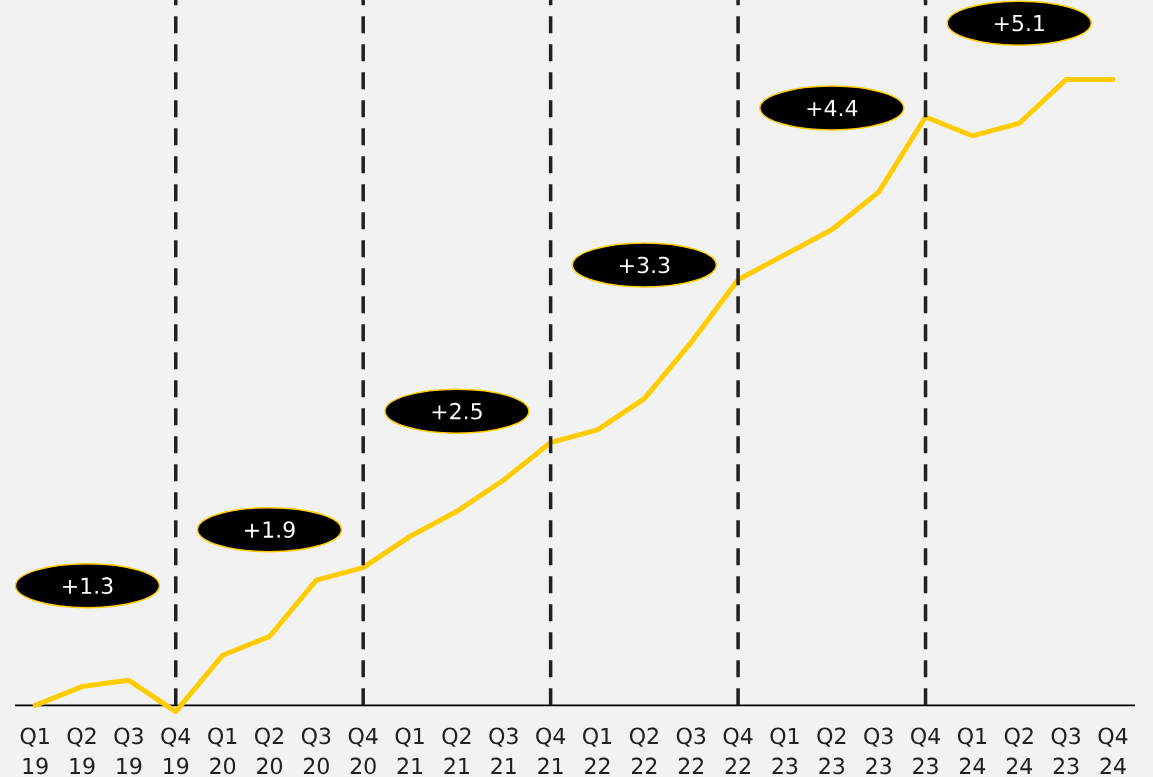  What do you see at coordinates (81, 751) in the screenshot?
I see `x-tick-label: Q2 19` at bounding box center [81, 751].